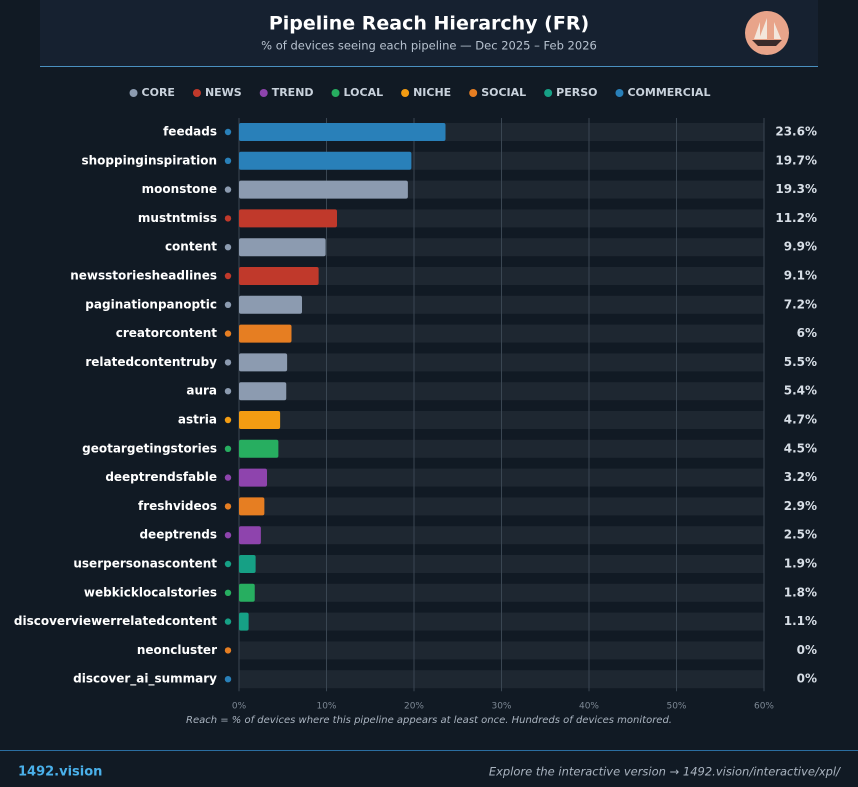  Describe the element at coordinates (807, 333) in the screenshot. I see `value-label: 6%` at that location.